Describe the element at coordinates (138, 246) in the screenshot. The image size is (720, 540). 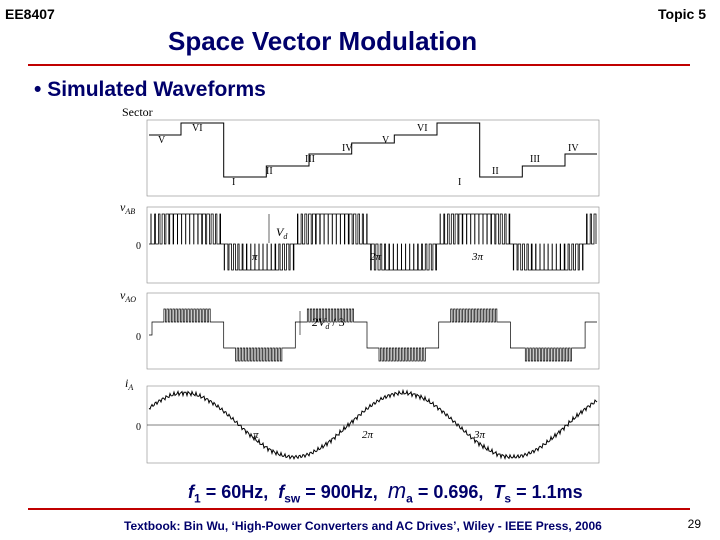
I see `vab-zero-label: 0` at that location.